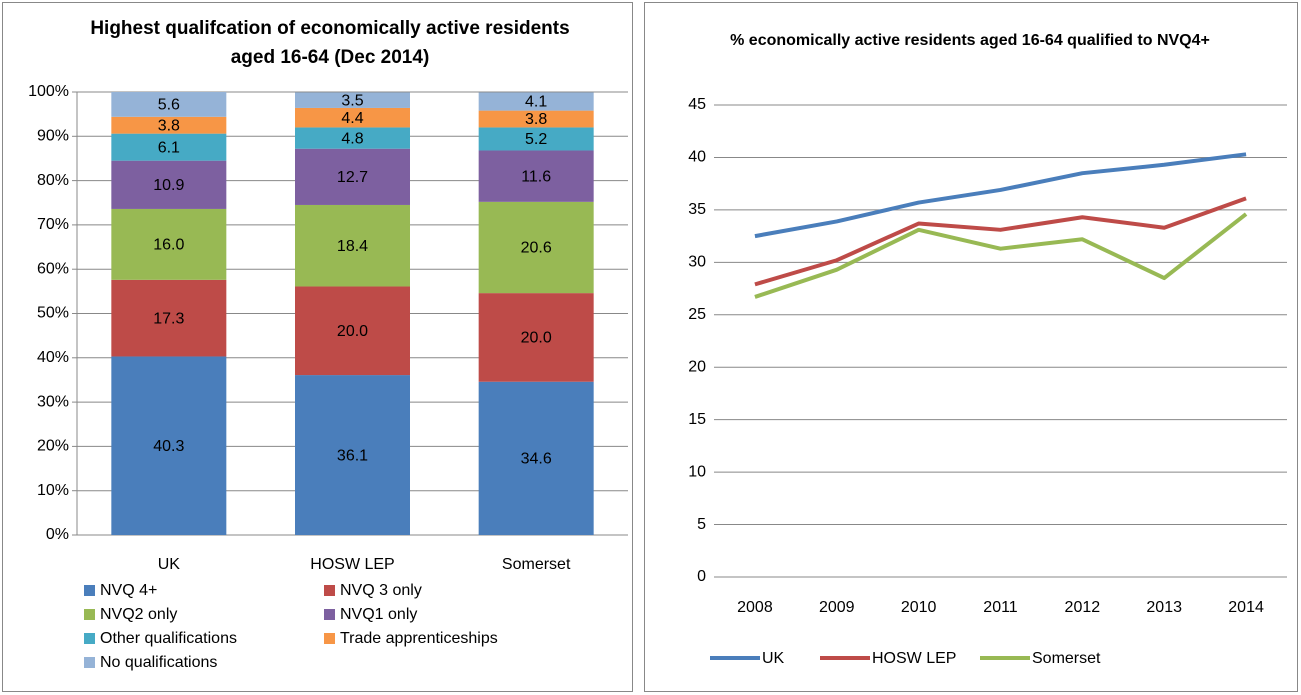 The height and width of the screenshot is (695, 1301). What do you see at coordinates (53, 357) in the screenshot?
I see `y-tick-label: 40%` at bounding box center [53, 357].